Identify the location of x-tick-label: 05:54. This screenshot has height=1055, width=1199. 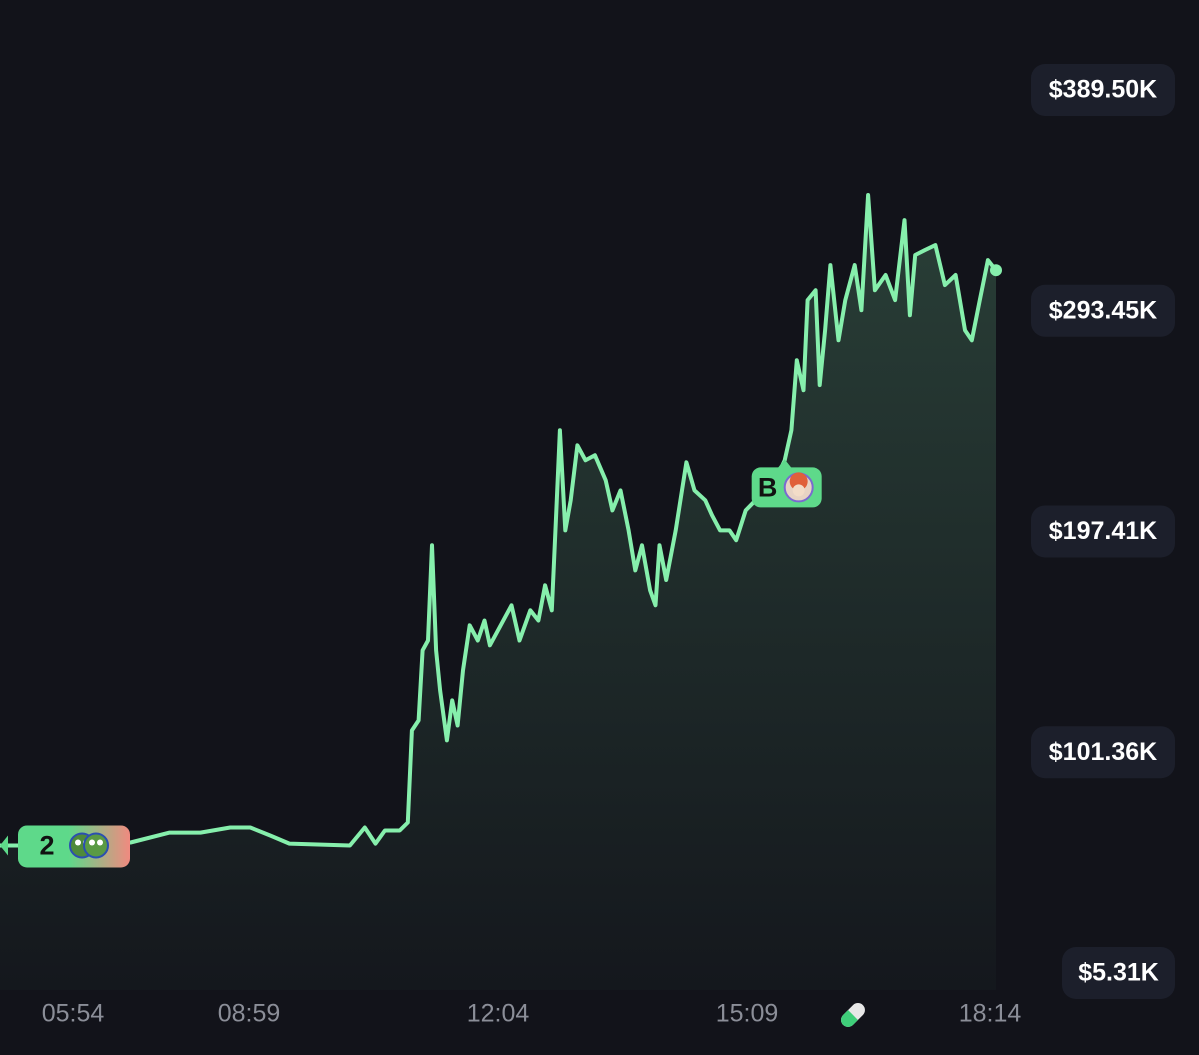
(73, 1014).